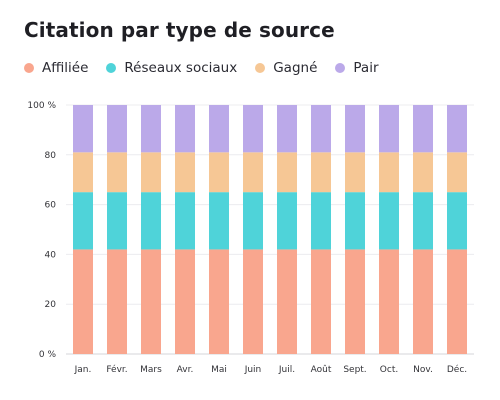  What do you see at coordinates (51, 255) in the screenshot?
I see `y-tick-label: 40` at bounding box center [51, 255].